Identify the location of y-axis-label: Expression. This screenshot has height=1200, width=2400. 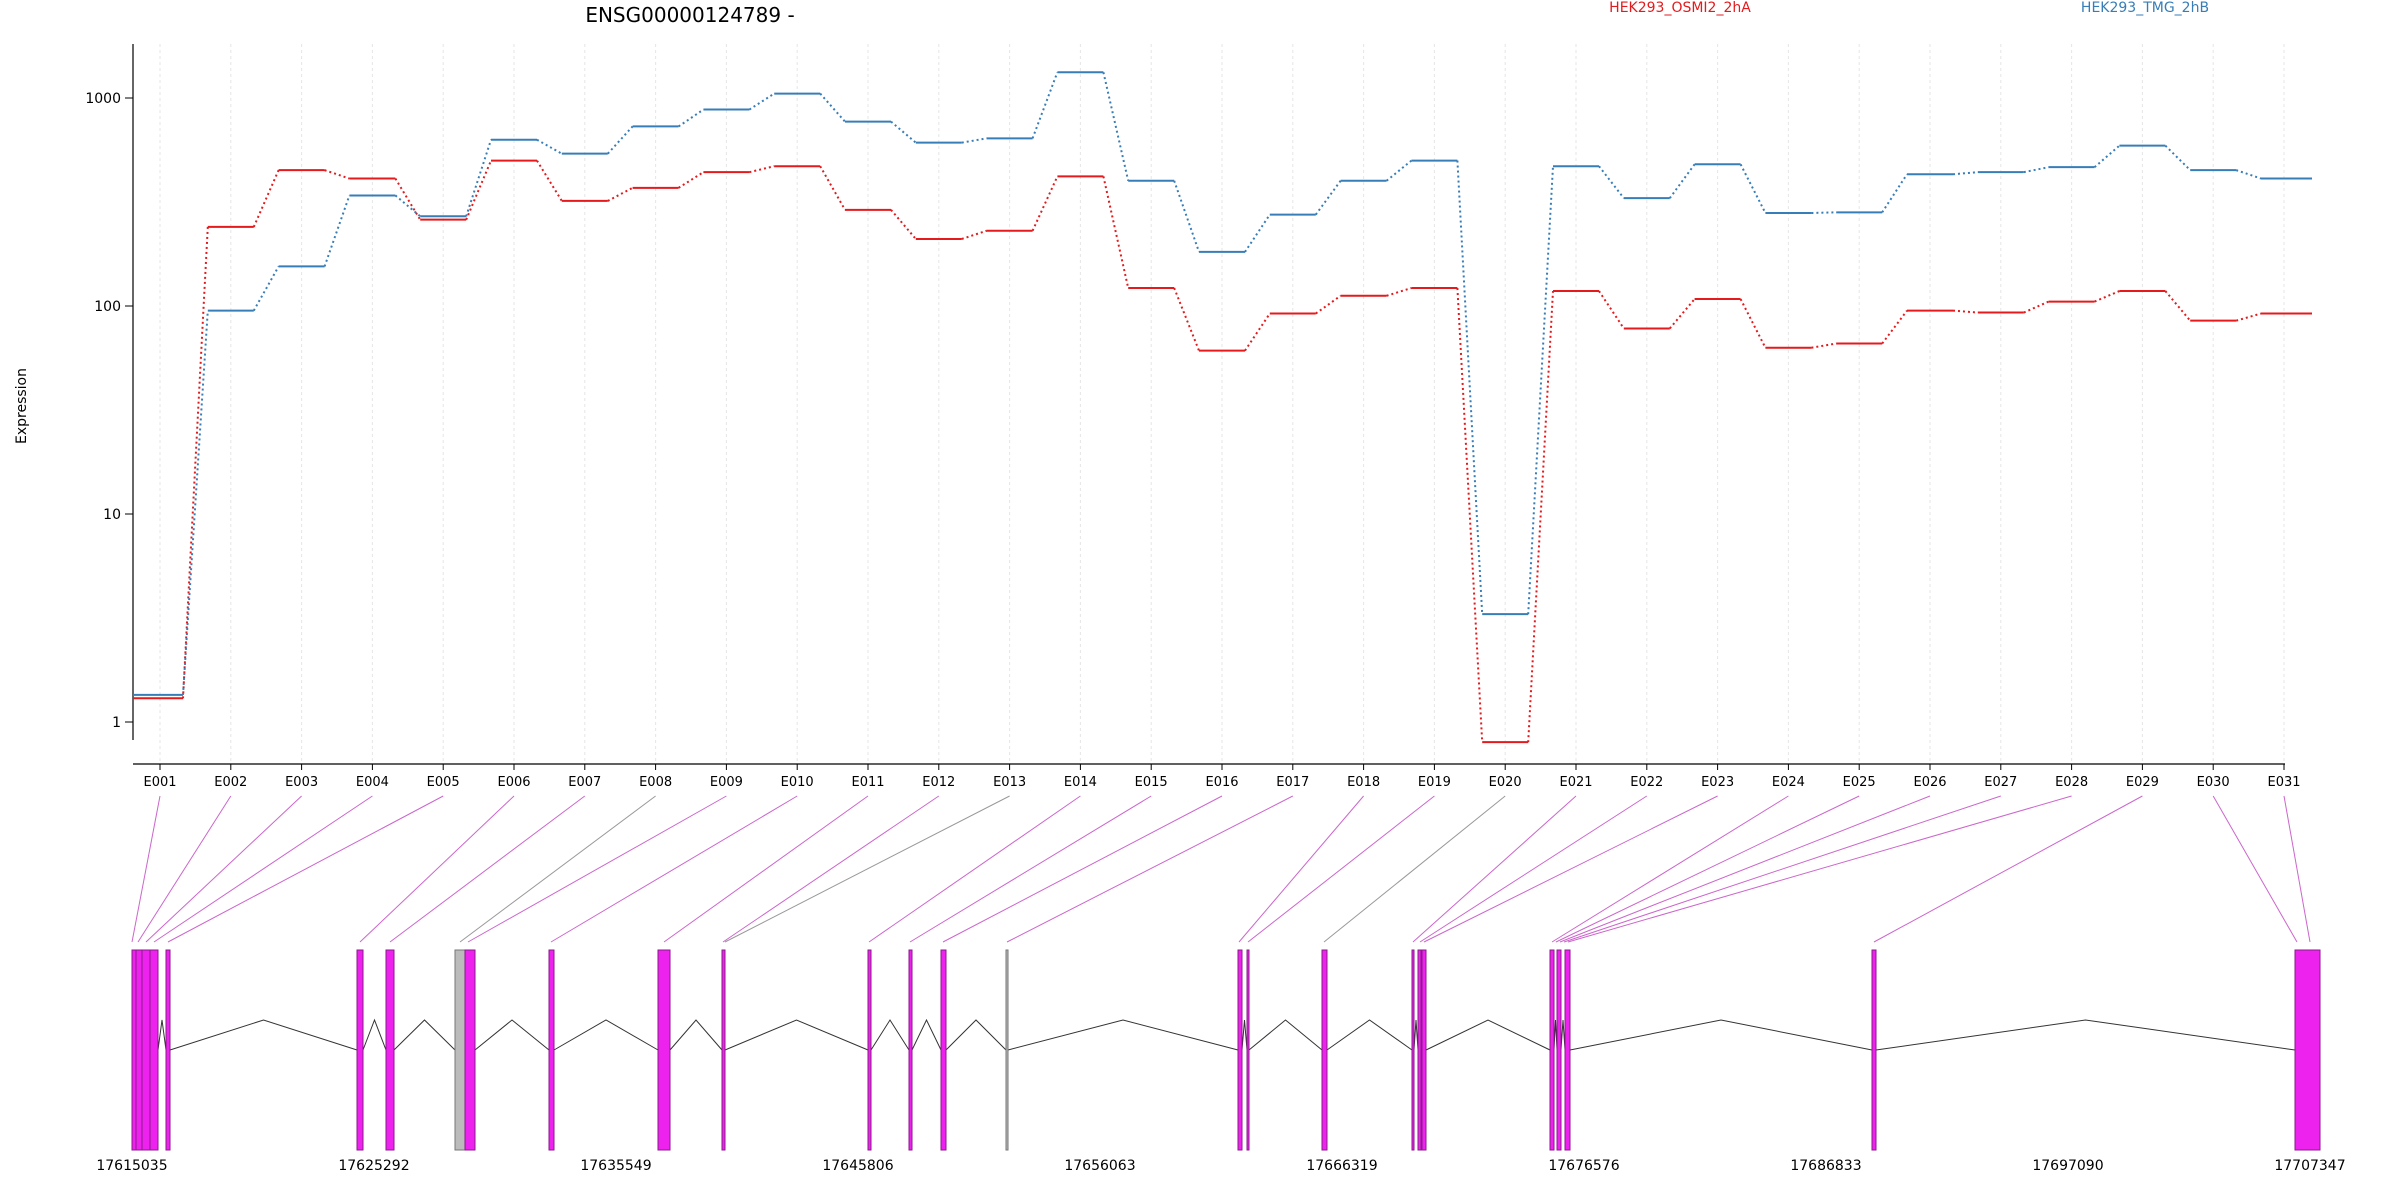
(22, 406).